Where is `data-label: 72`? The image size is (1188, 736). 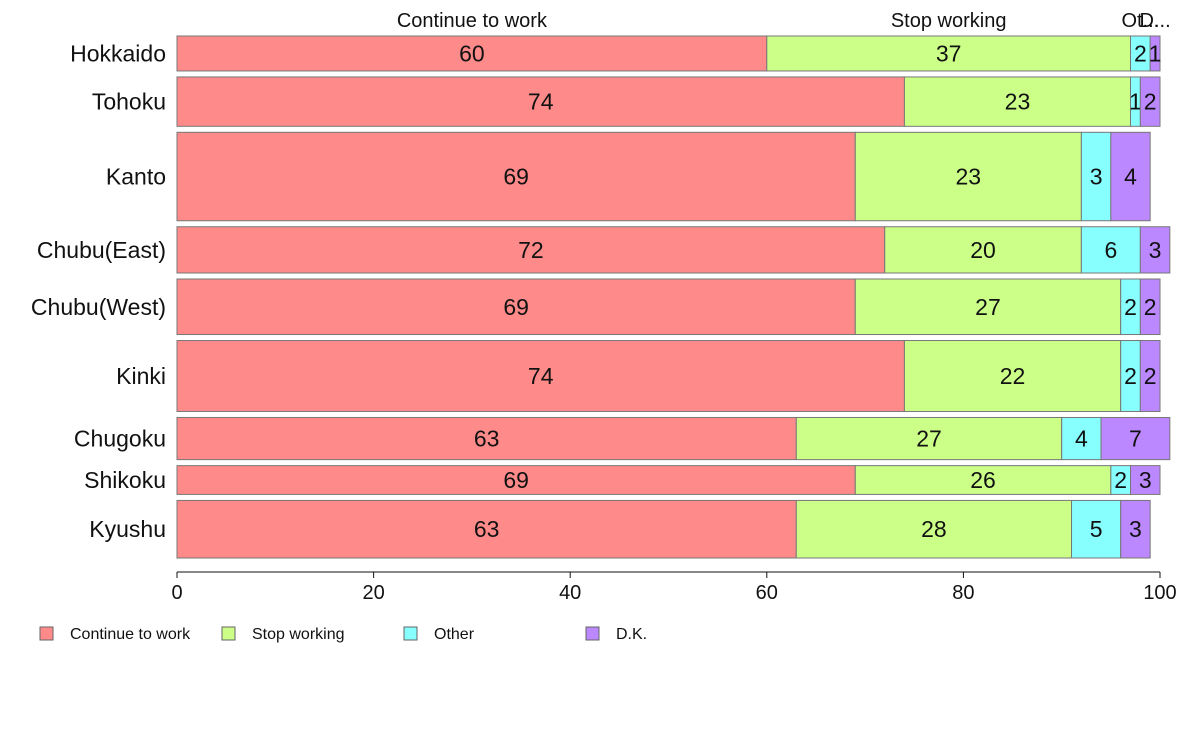 data-label: 72 is located at coordinates (531, 250).